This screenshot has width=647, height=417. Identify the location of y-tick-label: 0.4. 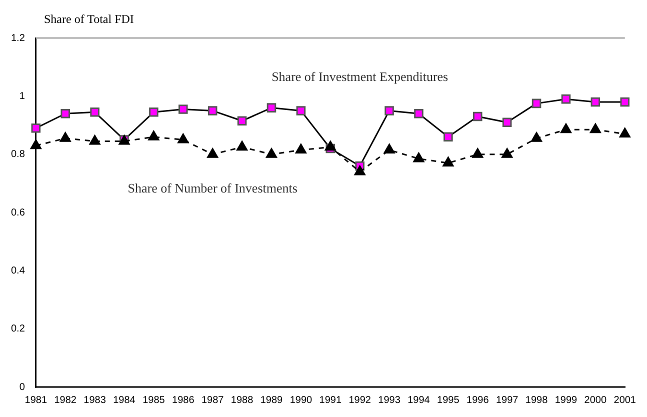
(18, 270).